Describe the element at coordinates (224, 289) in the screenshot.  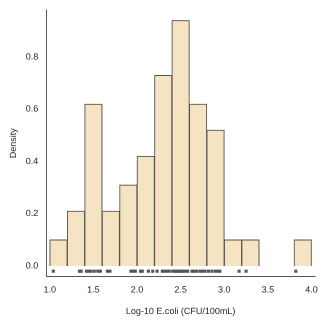
I see `x-tick-label: 3.0` at that location.